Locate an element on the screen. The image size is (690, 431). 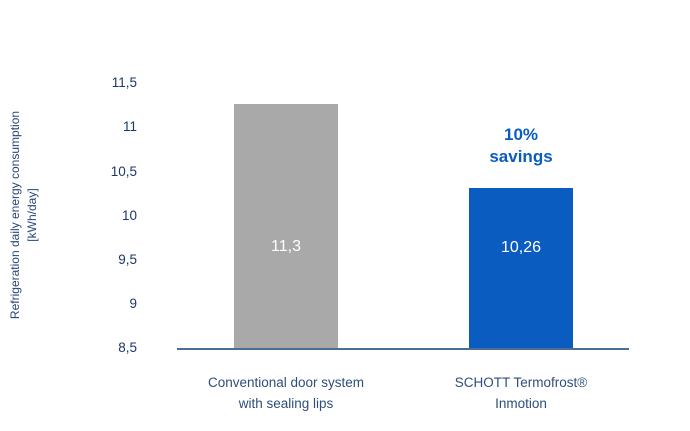
y-tick-10-5: 10,5 is located at coordinates (123, 171).